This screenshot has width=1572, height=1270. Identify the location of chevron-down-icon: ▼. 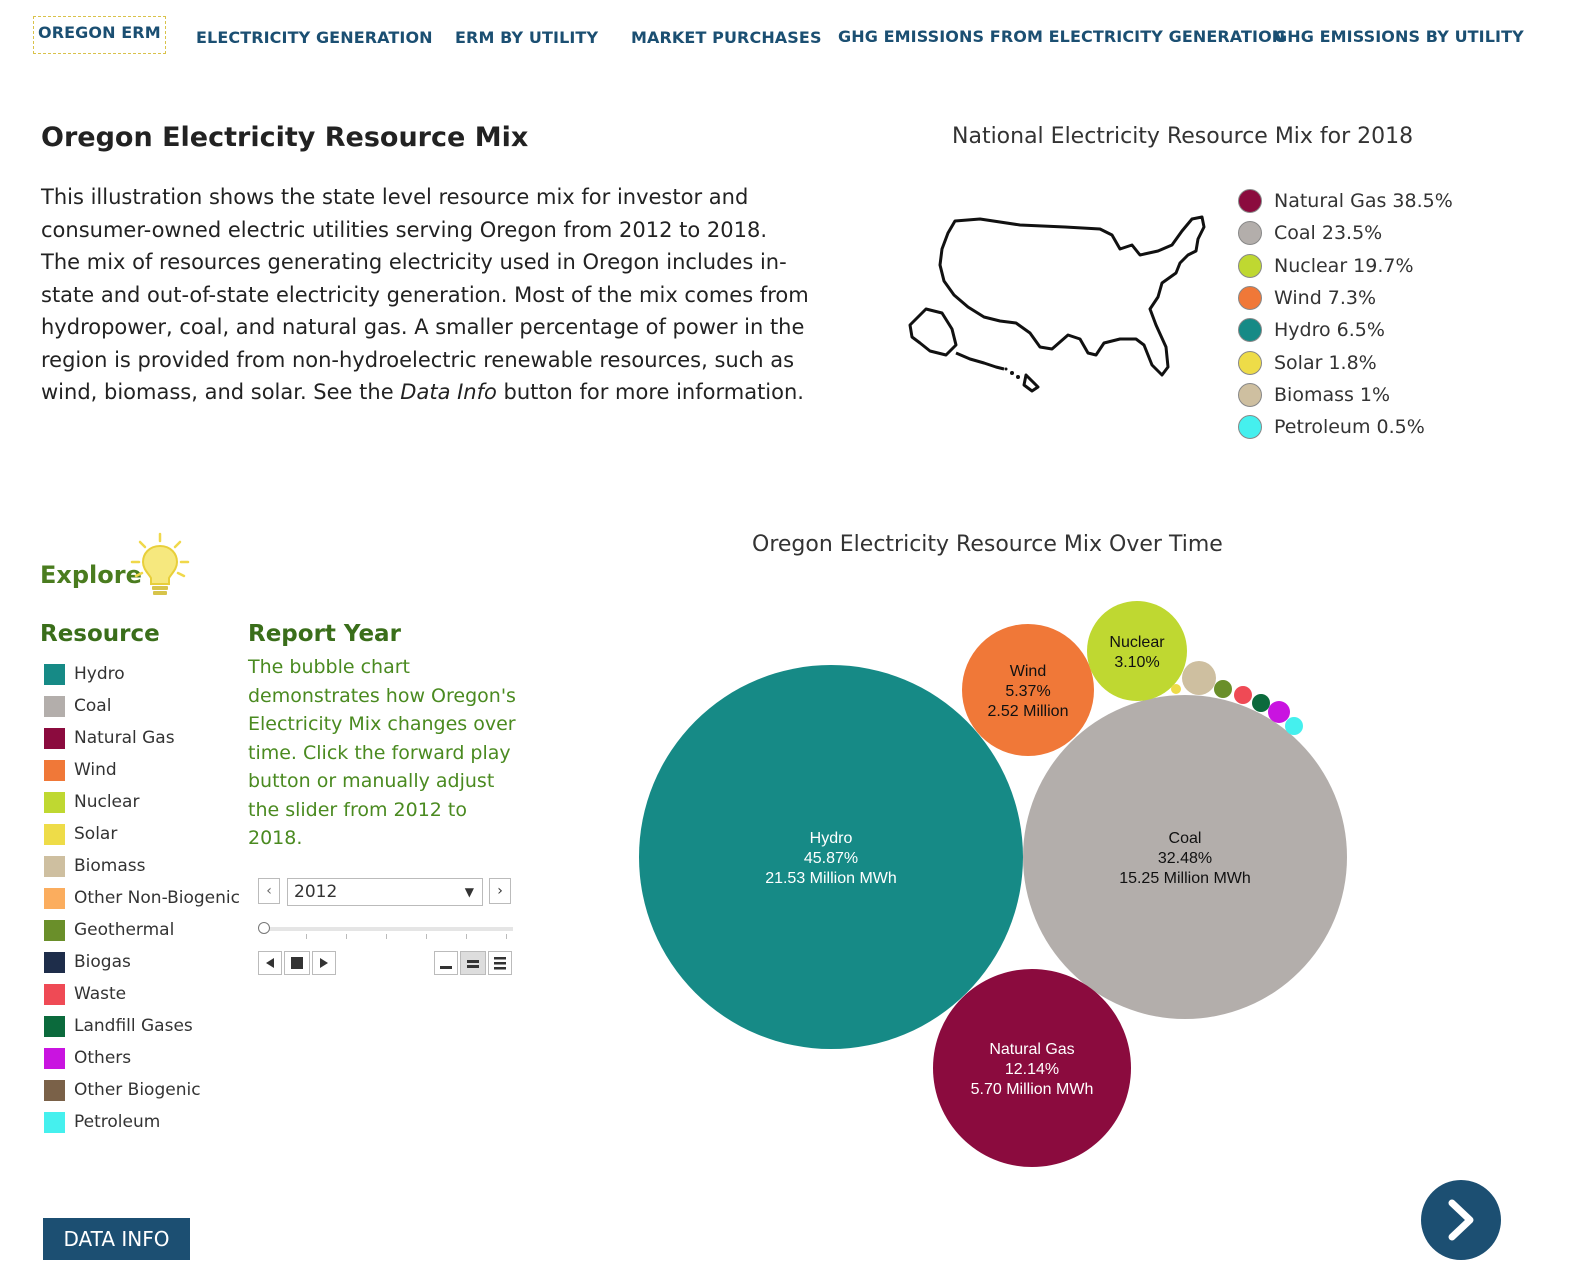
(469, 892).